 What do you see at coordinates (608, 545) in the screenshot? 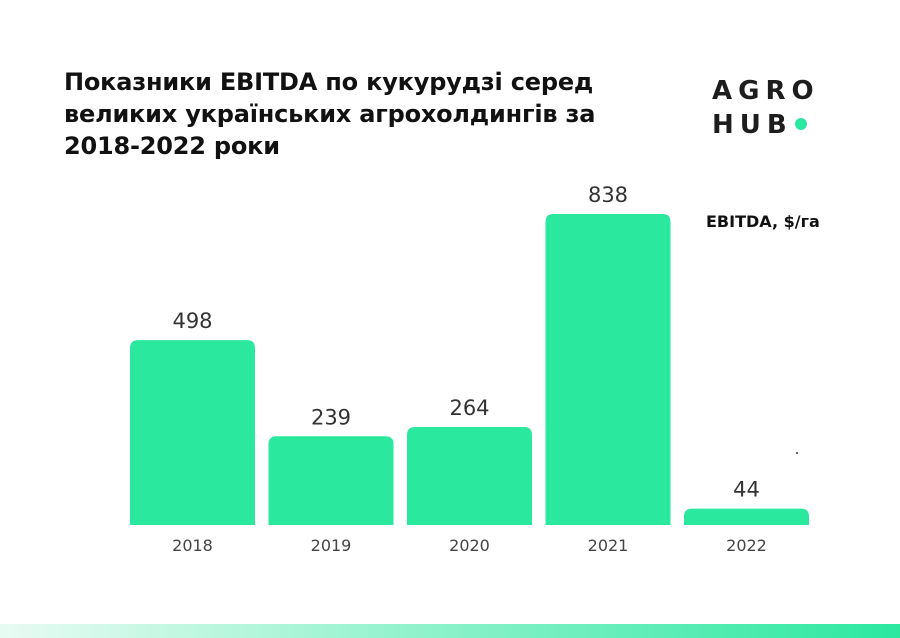
I see `x-tick-2021: 2021` at bounding box center [608, 545].